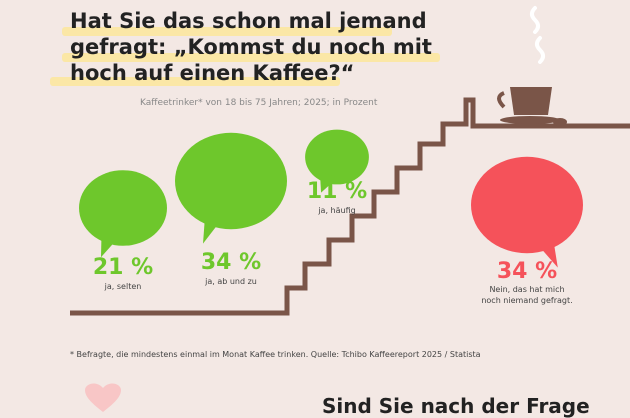 The image size is (630, 418). Describe the element at coordinates (526, 295) in the screenshot. I see `category-label: Nein, das hat mich noch niemand gefragt.` at that location.